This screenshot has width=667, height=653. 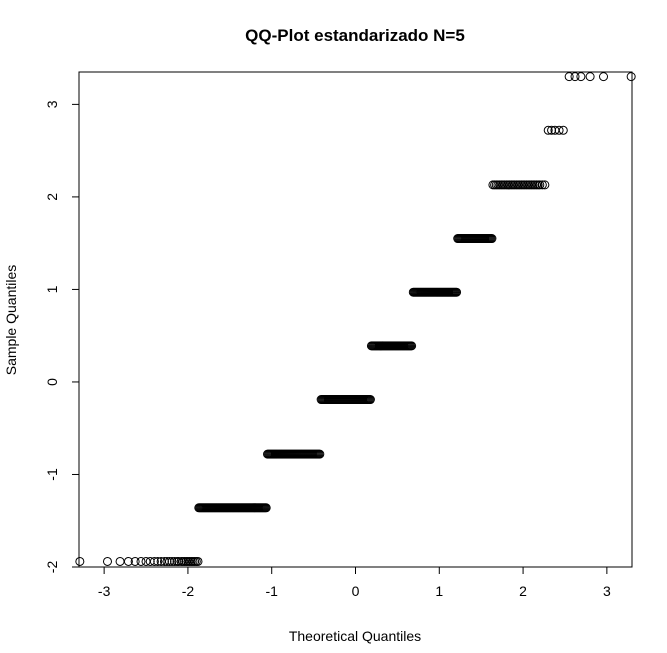 What do you see at coordinates (52, 382) in the screenshot?
I see `y-tick-label: 0` at bounding box center [52, 382].